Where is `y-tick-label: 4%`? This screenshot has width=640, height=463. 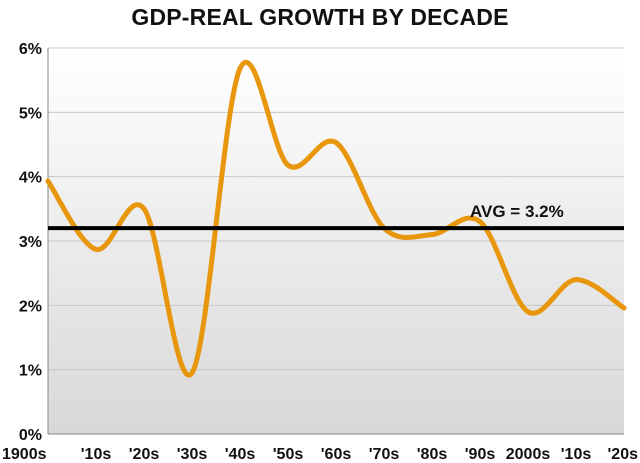 y-tick-label: 4% is located at coordinates (30, 178).